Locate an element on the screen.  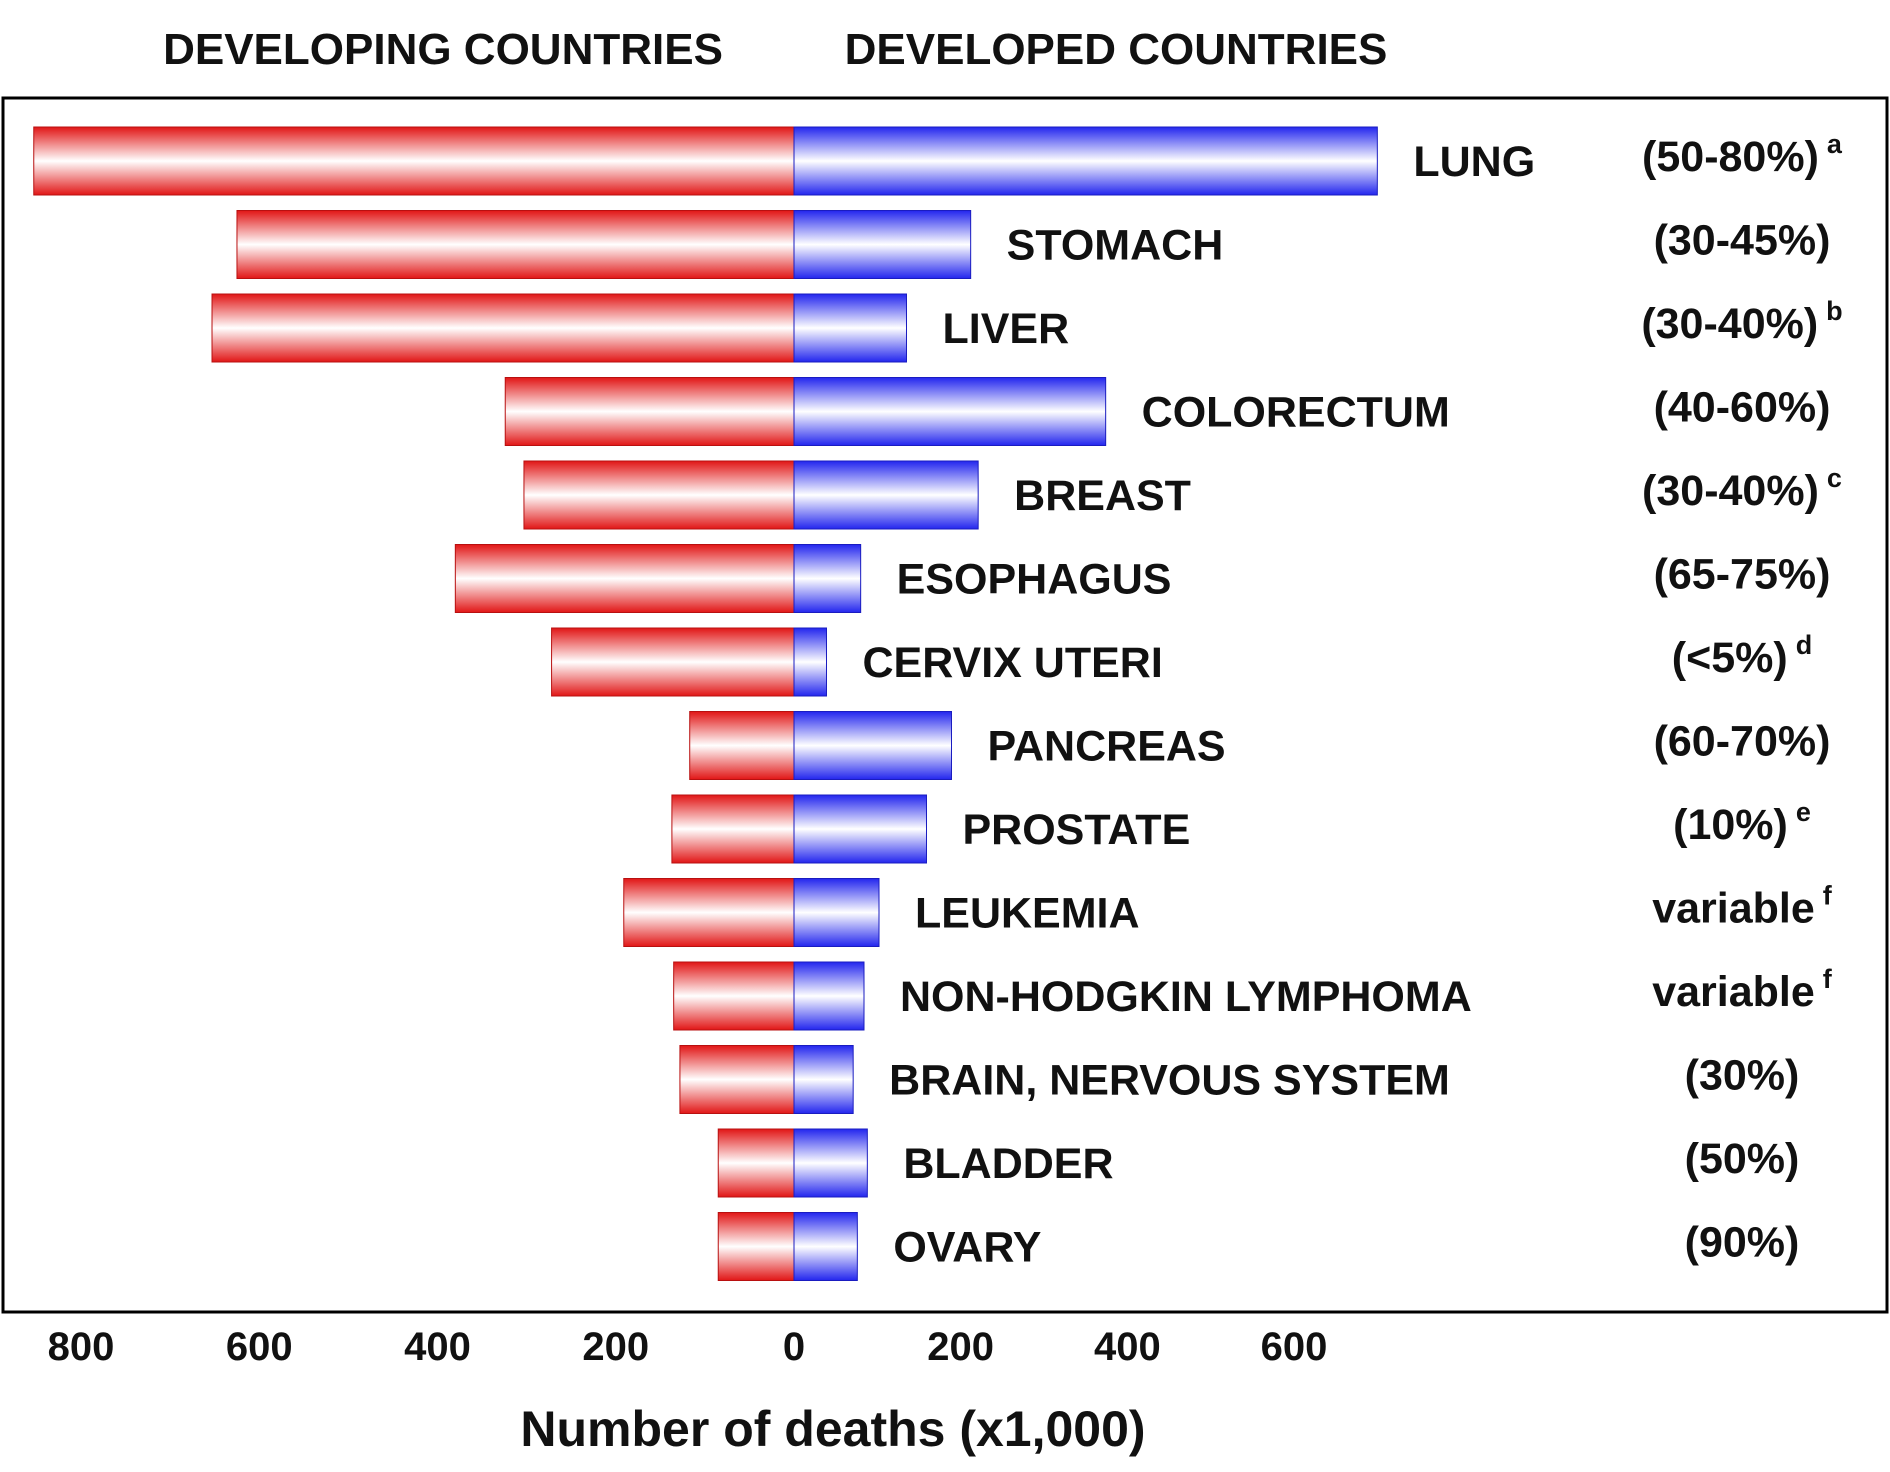
x-axis-title: Number of deaths (x1,000) is located at coordinates (832, 1429).